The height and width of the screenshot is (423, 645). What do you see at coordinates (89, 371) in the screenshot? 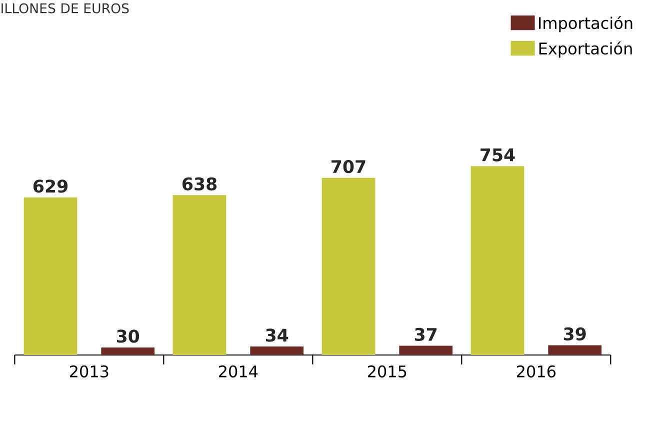
I see `x-tick-label: 2013` at bounding box center [89, 371].